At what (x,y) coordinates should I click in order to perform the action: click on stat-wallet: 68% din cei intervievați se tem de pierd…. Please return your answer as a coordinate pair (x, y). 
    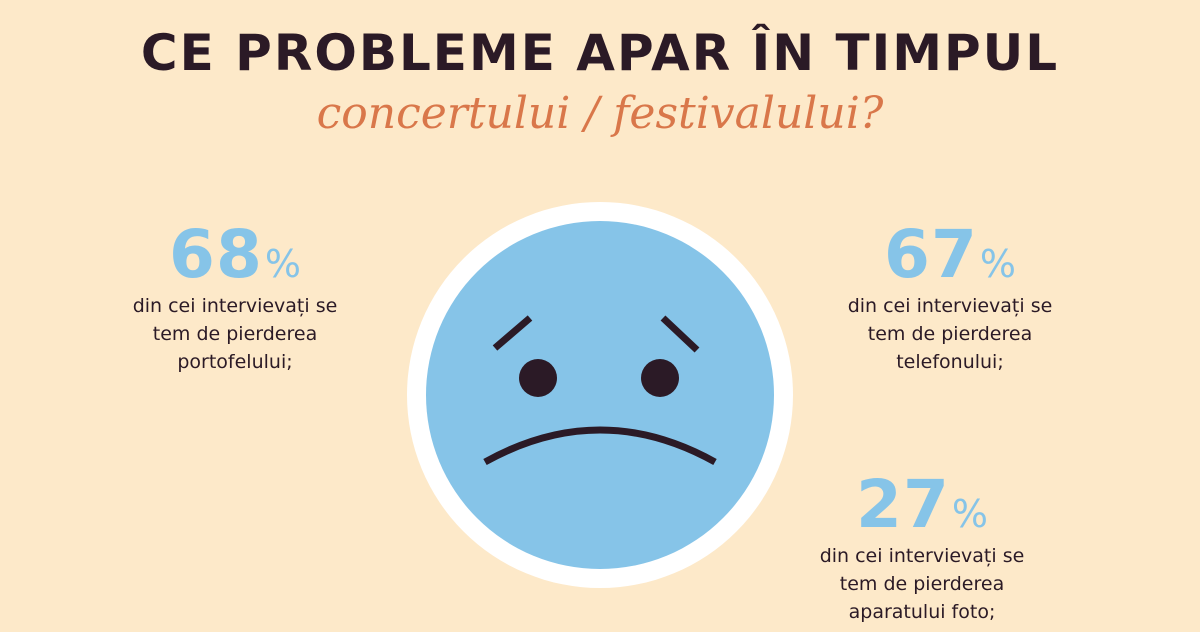
    Looking at the image, I should click on (235, 299).